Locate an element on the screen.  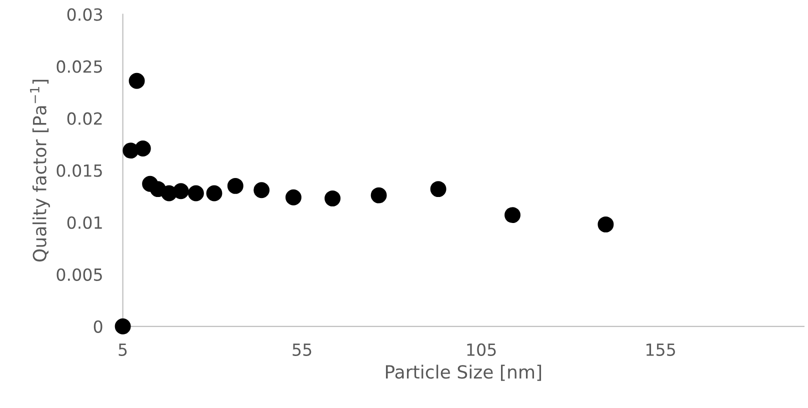
y-tick-label: 0.03 is located at coordinates (84, 14).